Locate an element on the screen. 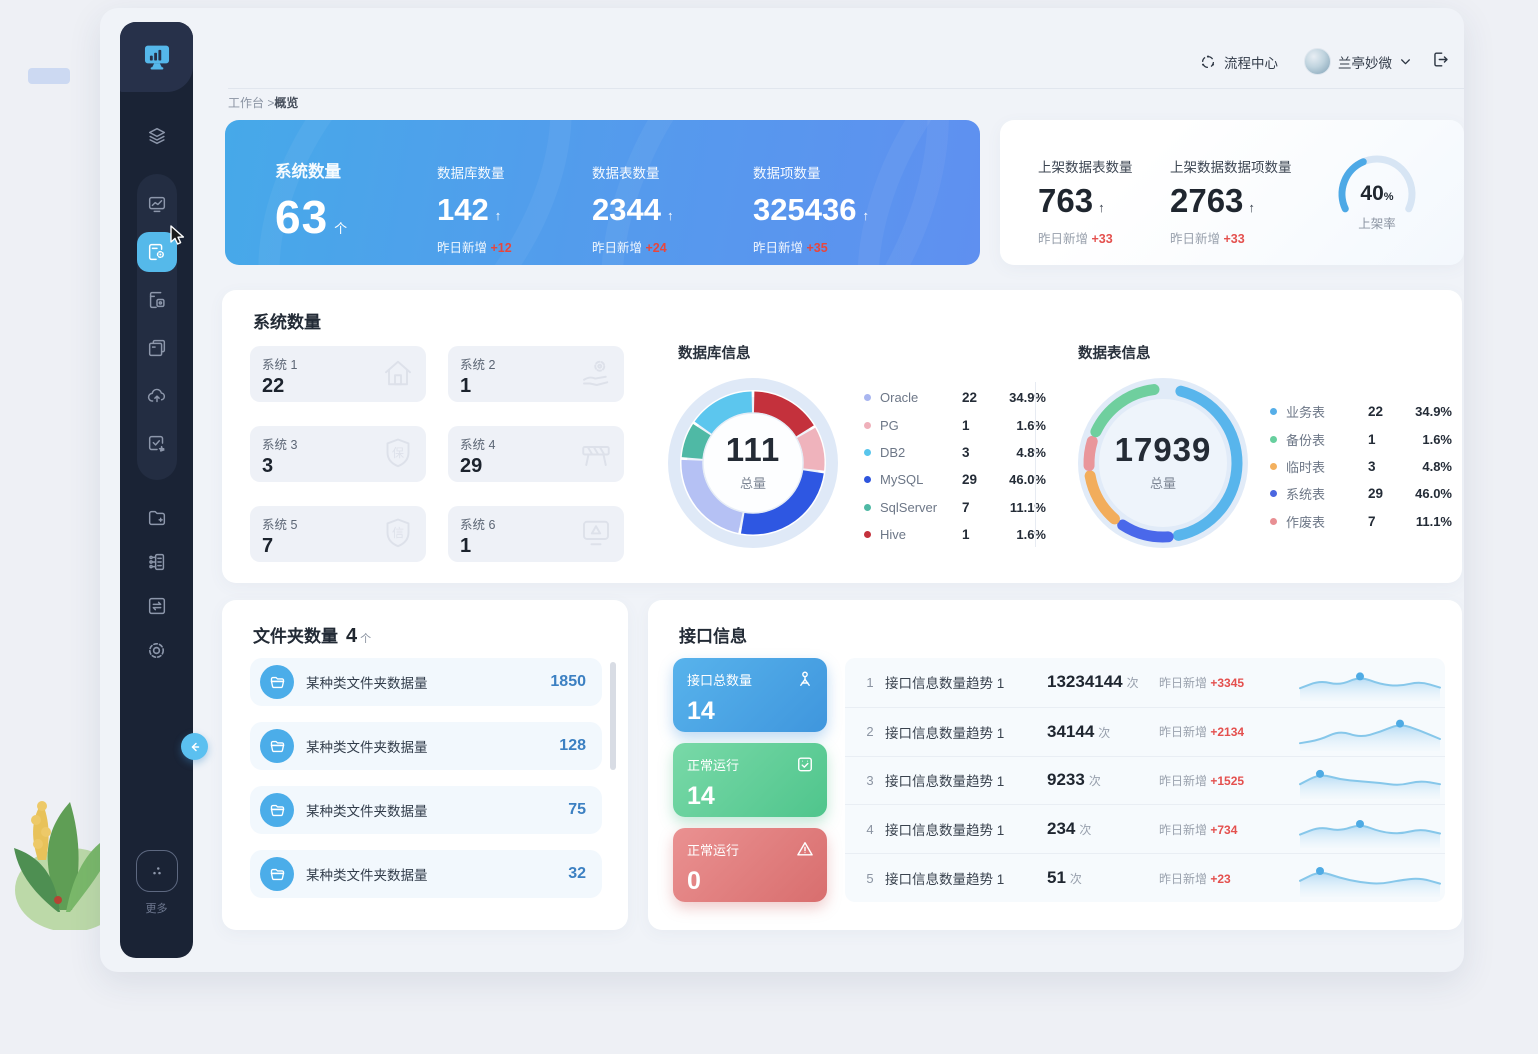 Image resolution: width=1538 pixels, height=1054 pixels. gauge-value: 40 is located at coordinates (1372, 193).